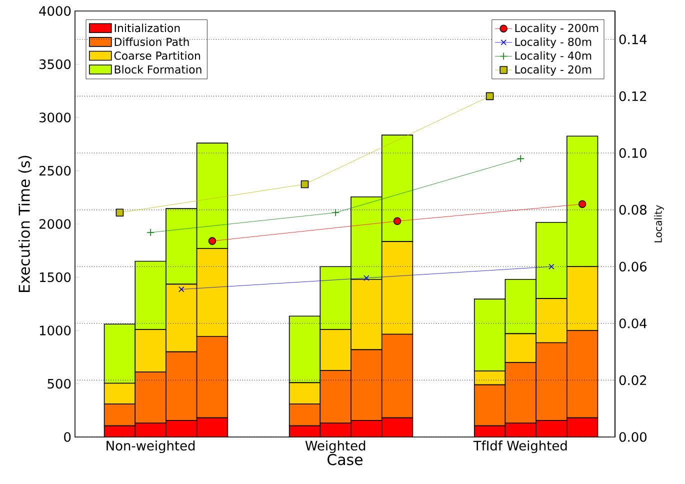 Image resolution: width=685 pixels, height=484 pixels. What do you see at coordinates (632, 437) in the screenshot?
I see `y2-tick-label: 0.00` at bounding box center [632, 437].